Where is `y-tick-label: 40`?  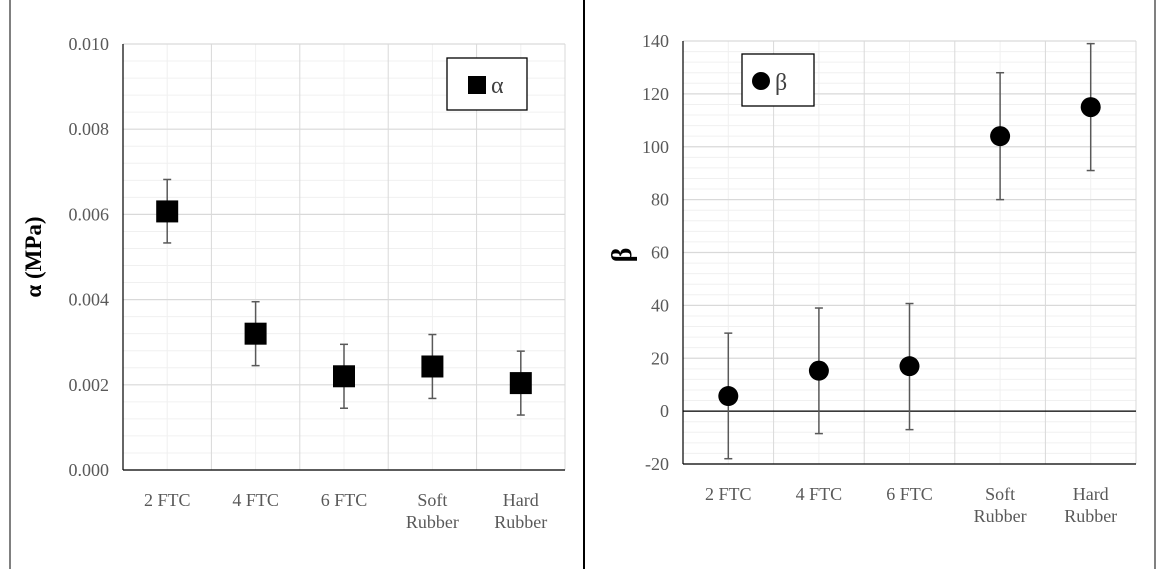
y-tick-label: 40 is located at coordinates (660, 305).